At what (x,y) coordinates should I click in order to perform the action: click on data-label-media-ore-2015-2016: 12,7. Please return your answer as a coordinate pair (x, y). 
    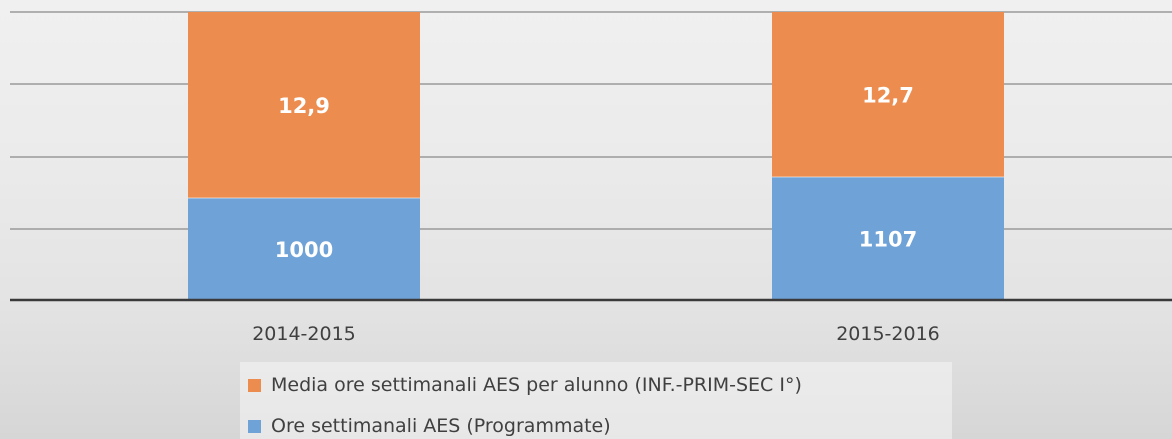
    Looking at the image, I should click on (888, 96).